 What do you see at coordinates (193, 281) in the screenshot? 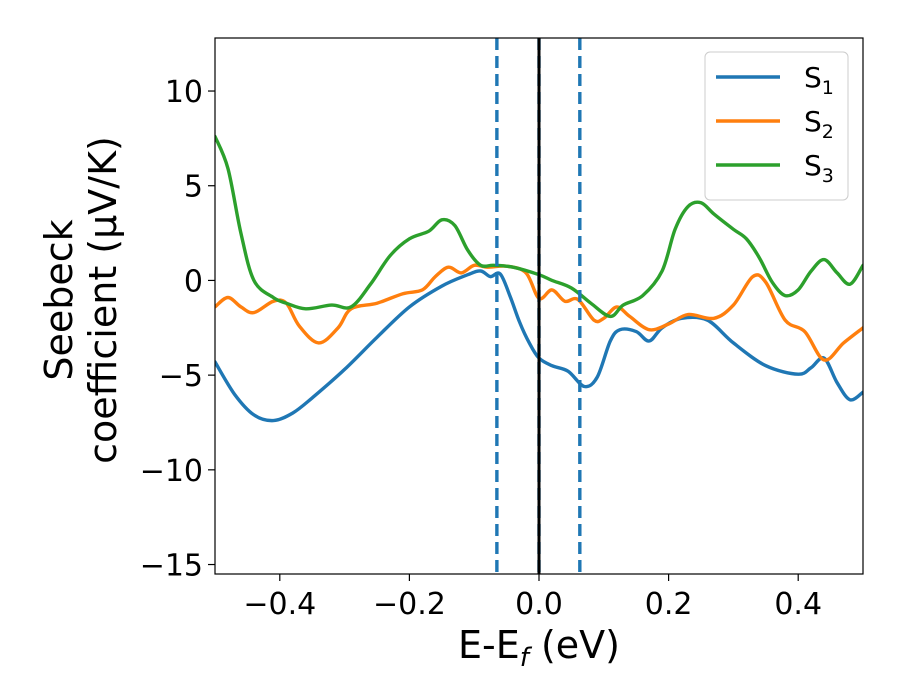
I see `y-tick-label: 0` at bounding box center [193, 281].